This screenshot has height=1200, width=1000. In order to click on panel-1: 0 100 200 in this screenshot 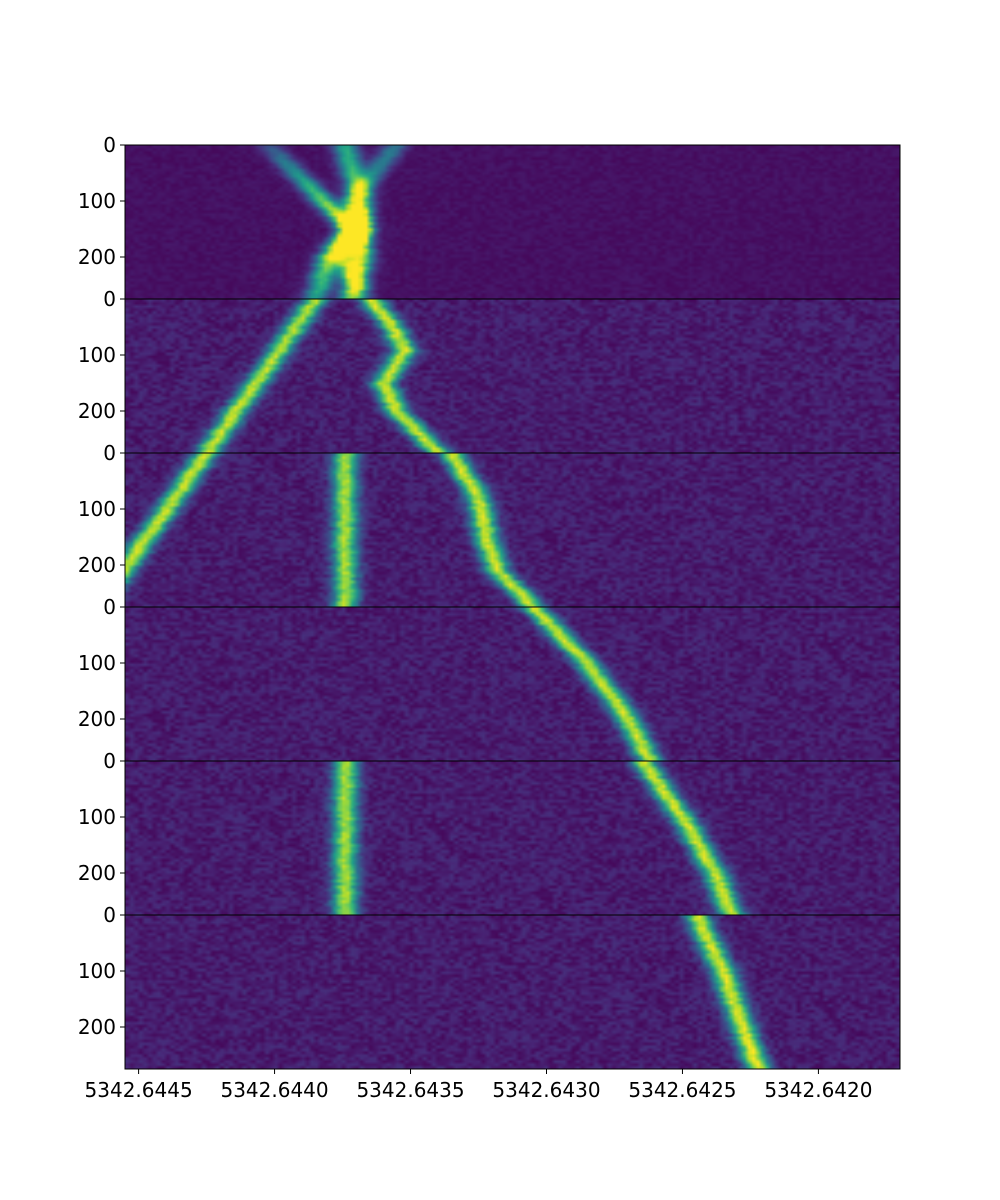, I will do `click(489, 216)`.